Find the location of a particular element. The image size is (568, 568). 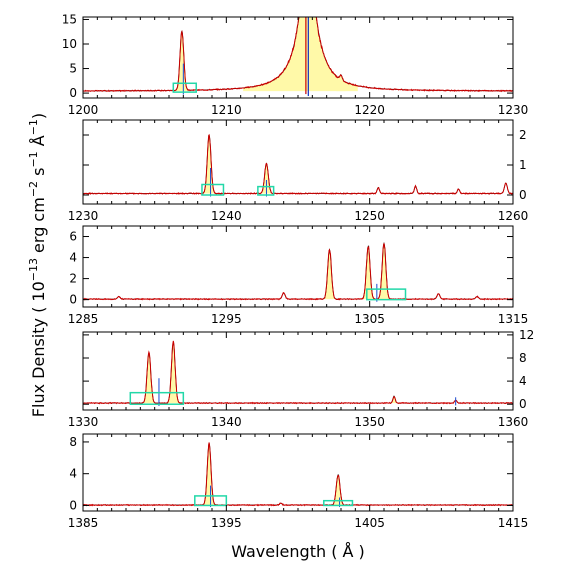

x-tick-label: 1210 is located at coordinates (226, 110).